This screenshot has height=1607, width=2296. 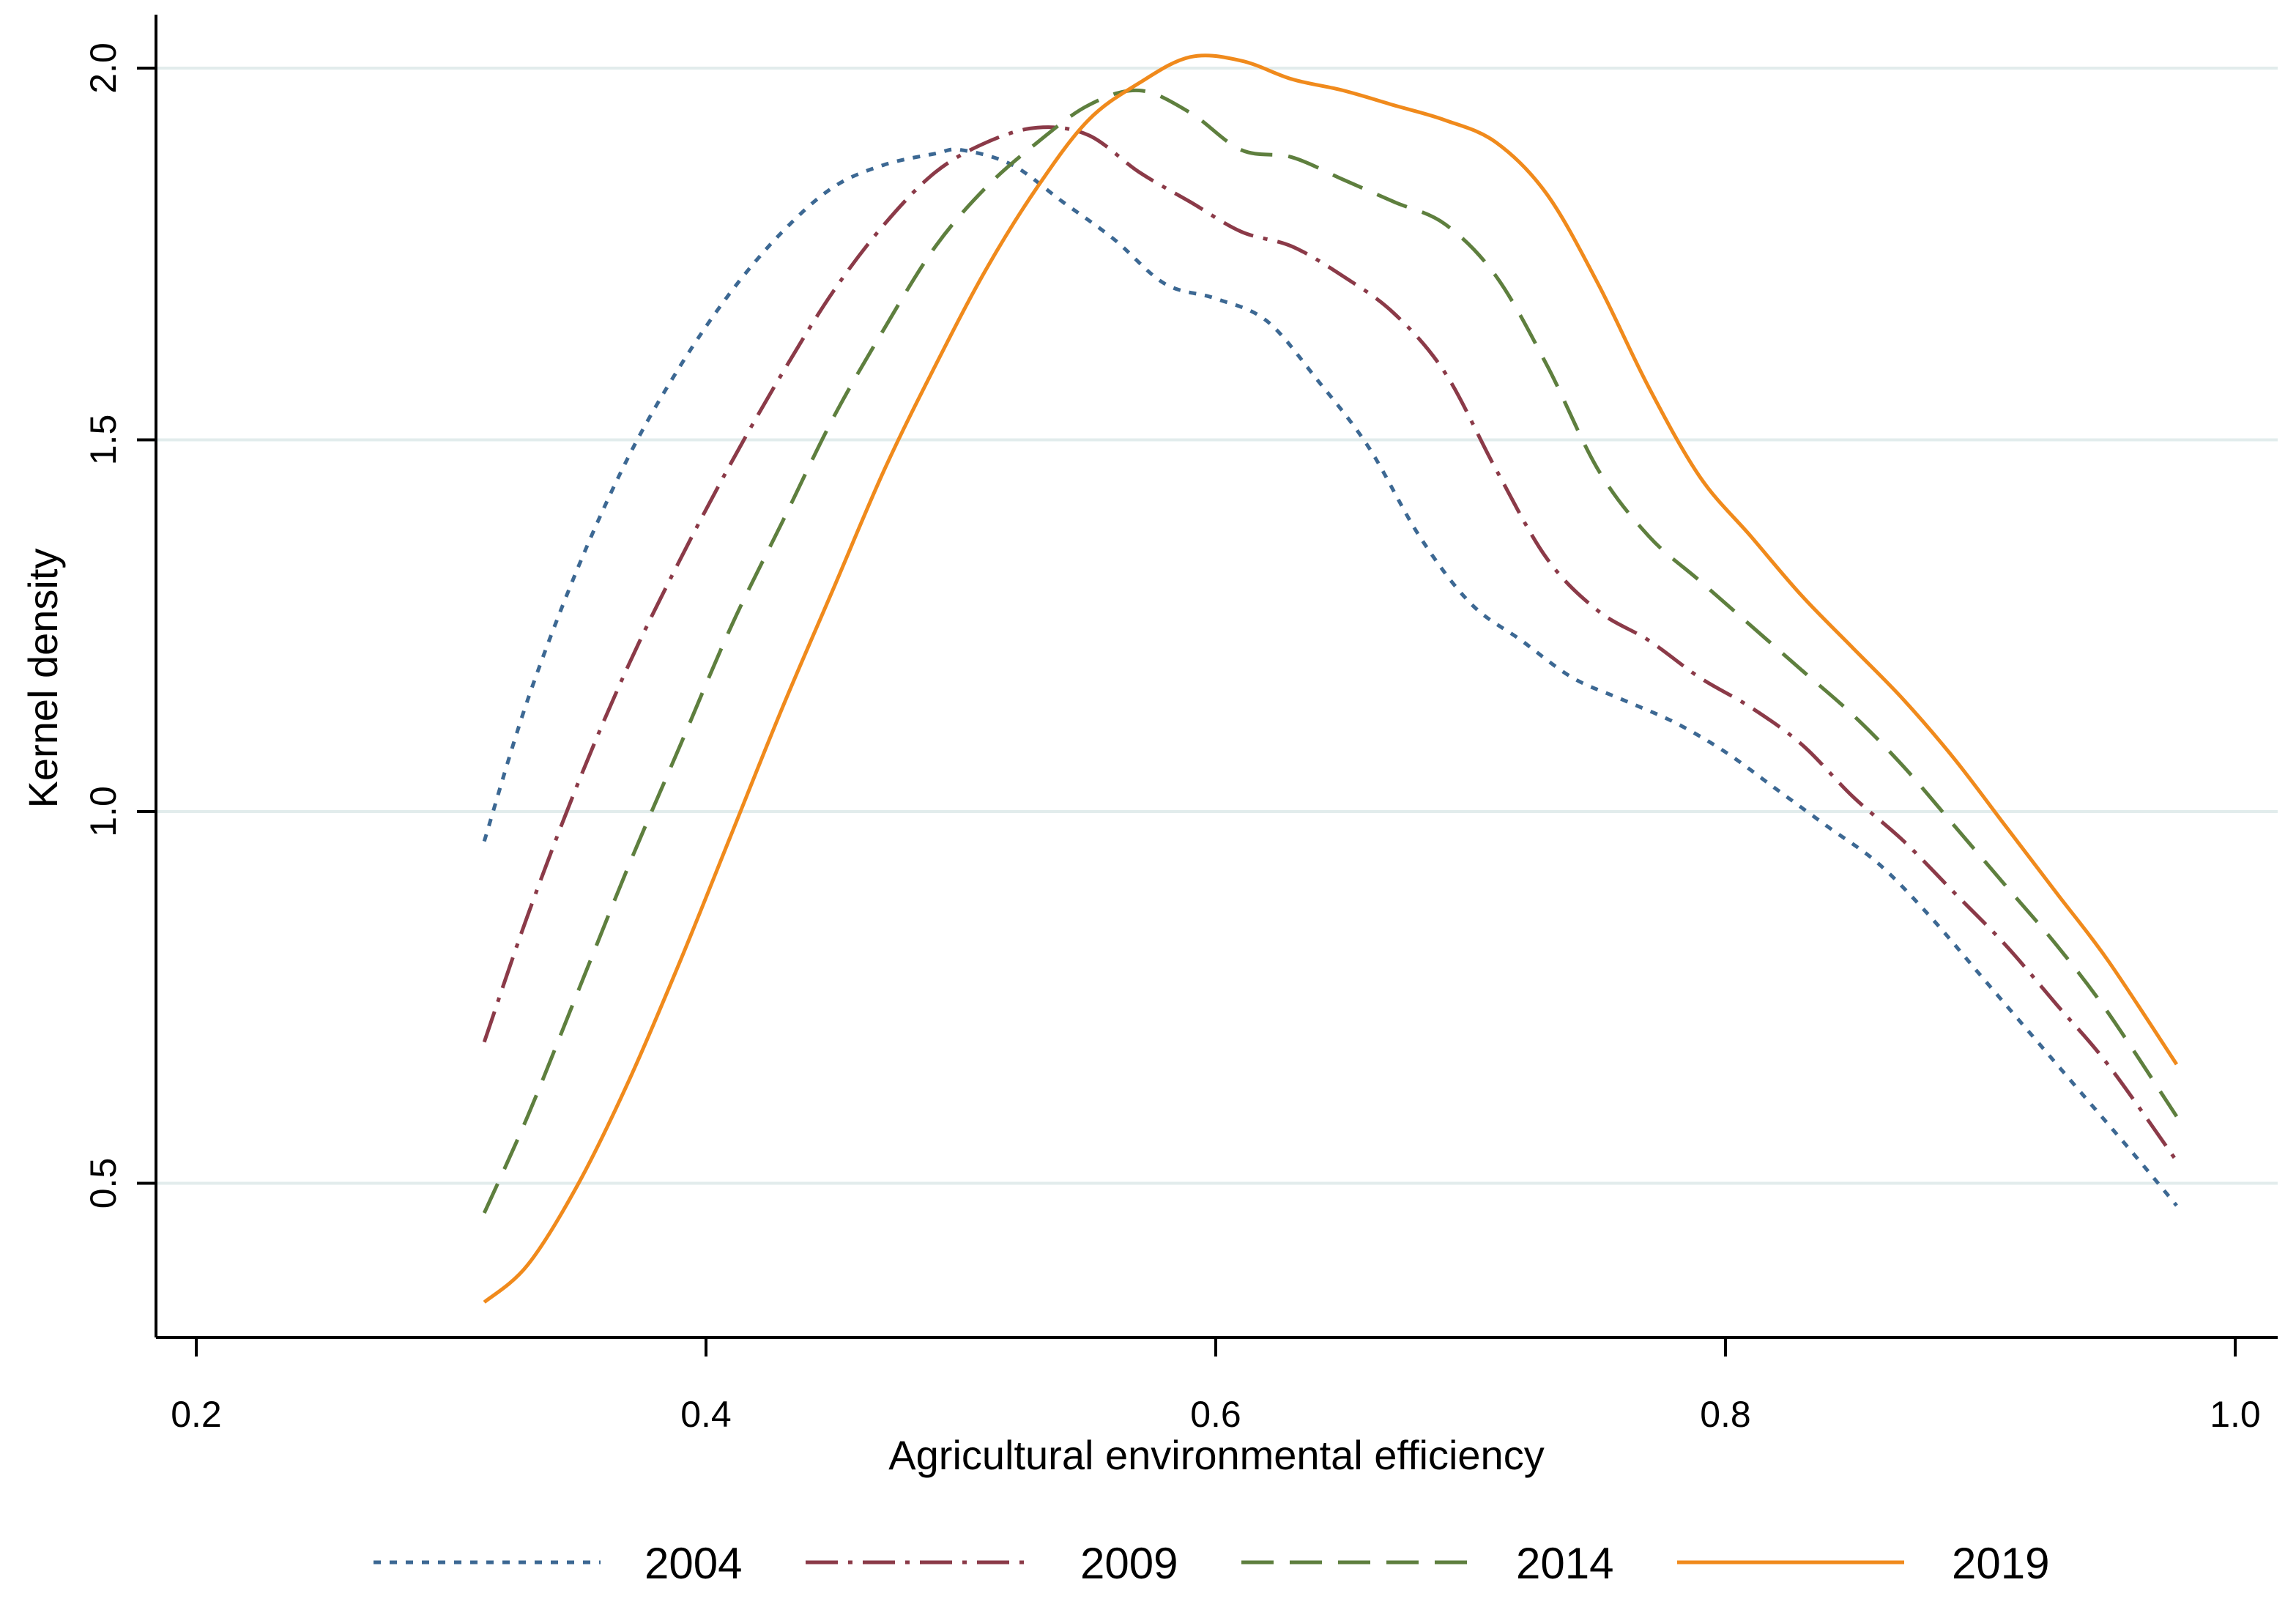 What do you see at coordinates (43, 679) in the screenshot?
I see `y-axis-title: Kernel density` at bounding box center [43, 679].